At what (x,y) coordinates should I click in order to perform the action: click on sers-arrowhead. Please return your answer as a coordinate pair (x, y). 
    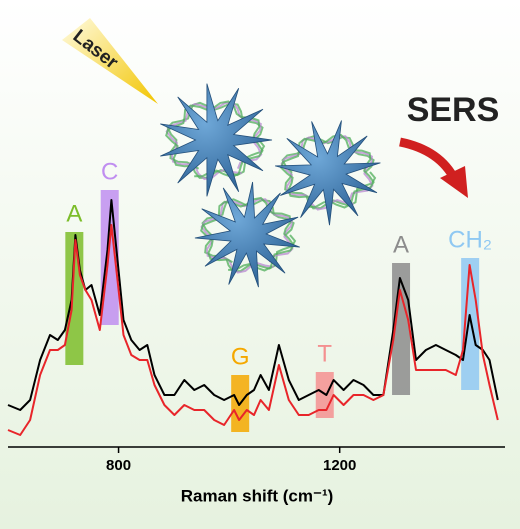
    Looking at the image, I should click on (454, 182).